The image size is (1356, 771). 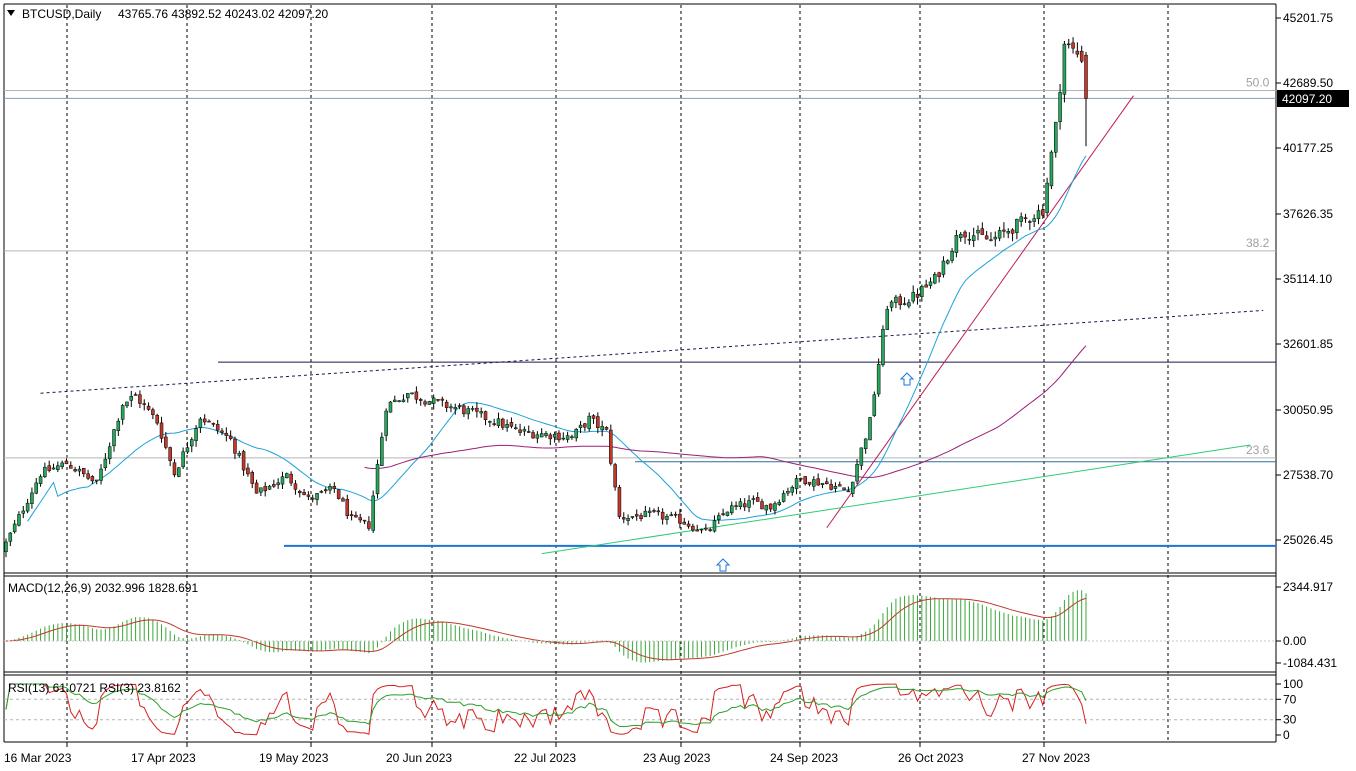 What do you see at coordinates (1308, 587) in the screenshot?
I see `macd-tick-label: 2344.917` at bounding box center [1308, 587].